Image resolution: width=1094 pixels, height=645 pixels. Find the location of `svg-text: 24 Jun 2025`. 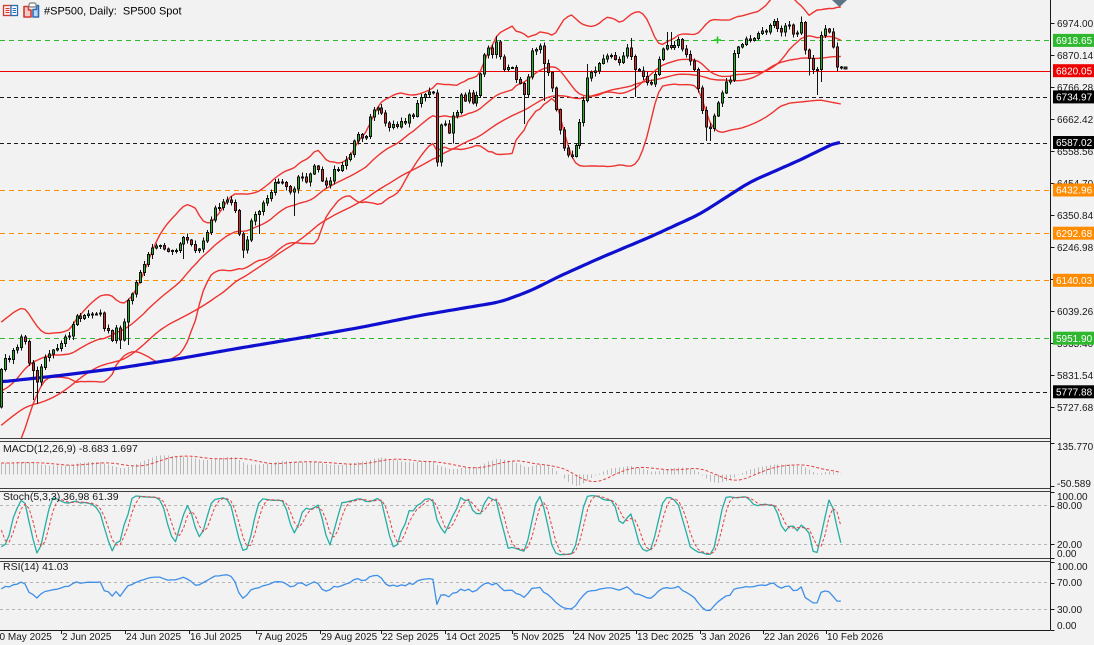

svg-text: 24 Jun 2025 is located at coordinates (153, 637).